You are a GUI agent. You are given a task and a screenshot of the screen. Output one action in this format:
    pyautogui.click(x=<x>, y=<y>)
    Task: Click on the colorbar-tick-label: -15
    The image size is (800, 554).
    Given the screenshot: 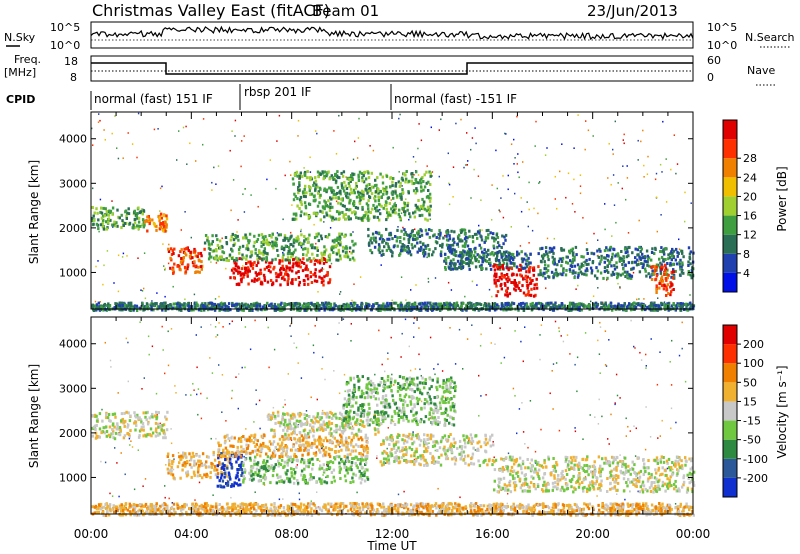 What is the action you would take?
    pyautogui.click(x=752, y=421)
    